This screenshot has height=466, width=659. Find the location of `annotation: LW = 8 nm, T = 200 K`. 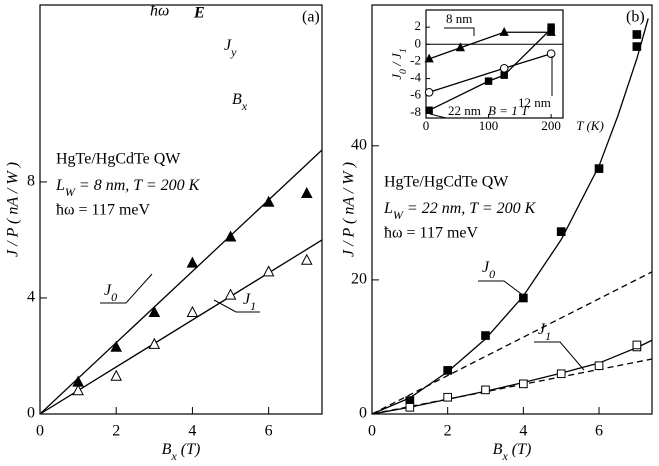

annotation: LW = 8 nm, T = 200 K is located at coordinates (128, 188).